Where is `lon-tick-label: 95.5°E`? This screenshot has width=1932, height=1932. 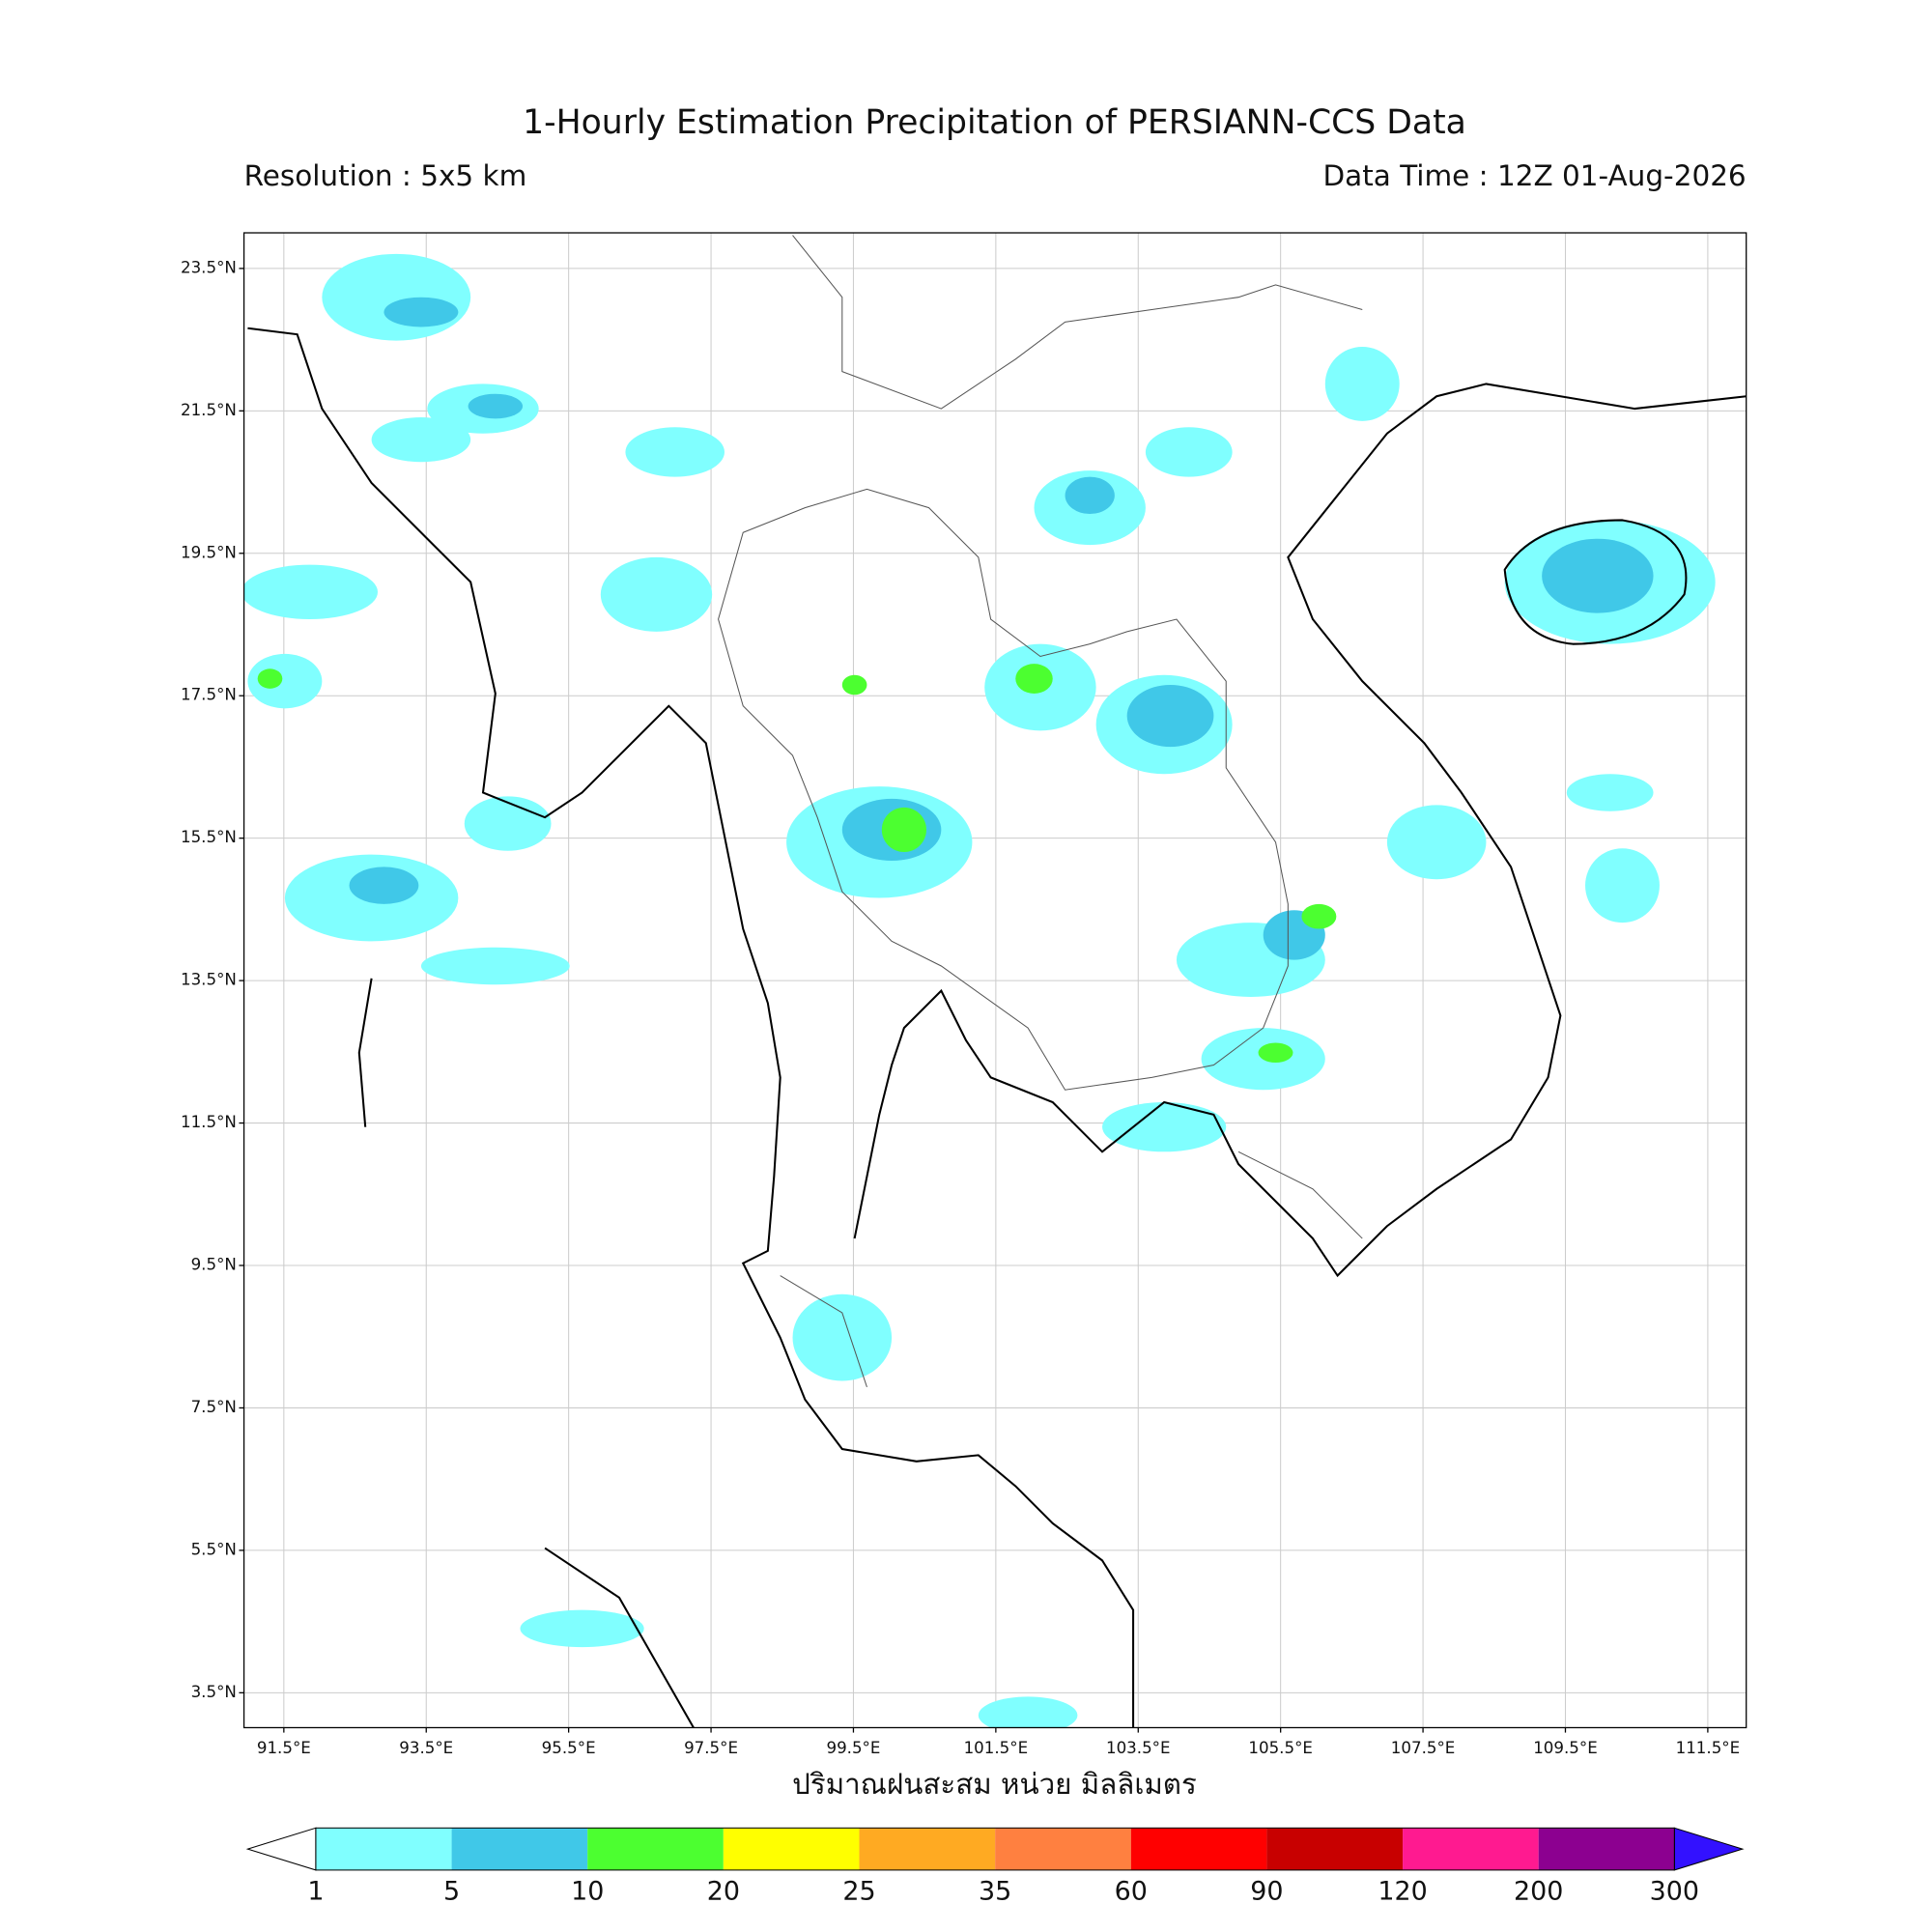
lon-tick-label: 95.5°E is located at coordinates (569, 1748).